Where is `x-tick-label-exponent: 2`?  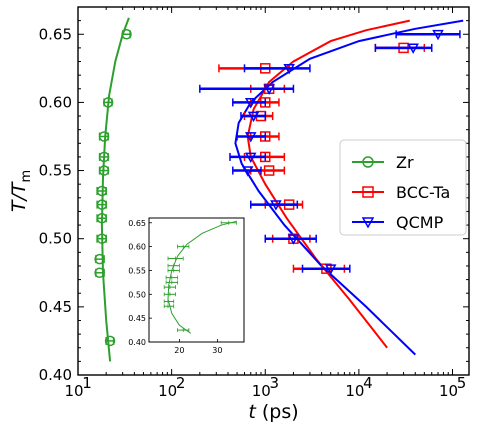
x-tick-label-exponent: 2 is located at coordinates (181, 383).